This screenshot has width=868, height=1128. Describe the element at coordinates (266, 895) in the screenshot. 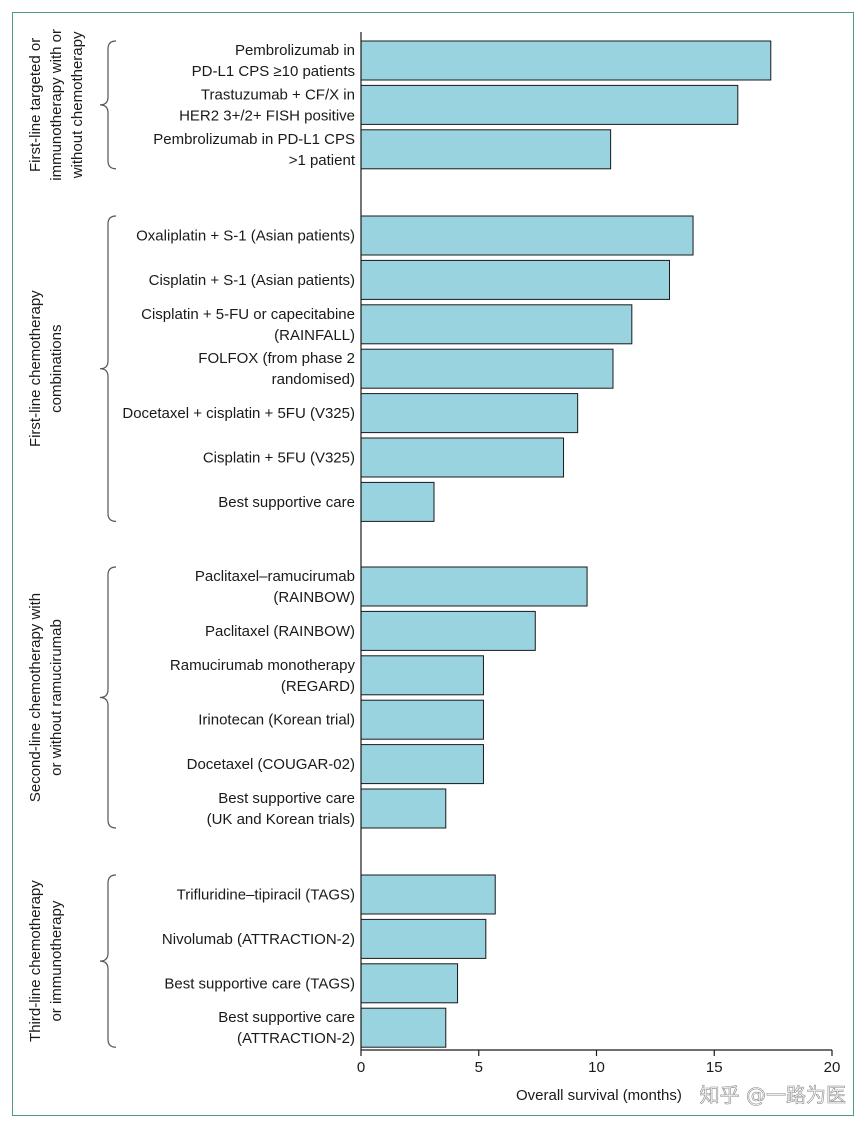

I see `bar-label-16: Trifluridine–tipiracil (TAGS)` at that location.